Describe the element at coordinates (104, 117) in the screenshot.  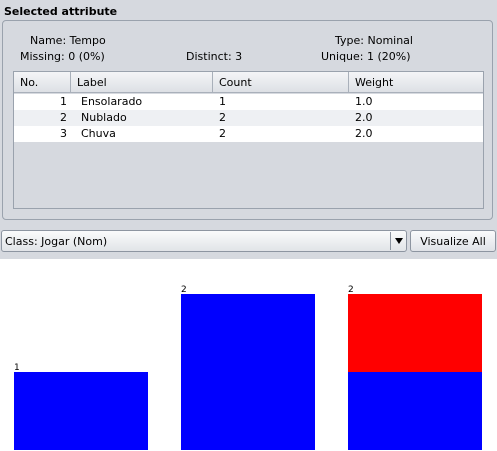
I see `cell-label: Nublado` at that location.